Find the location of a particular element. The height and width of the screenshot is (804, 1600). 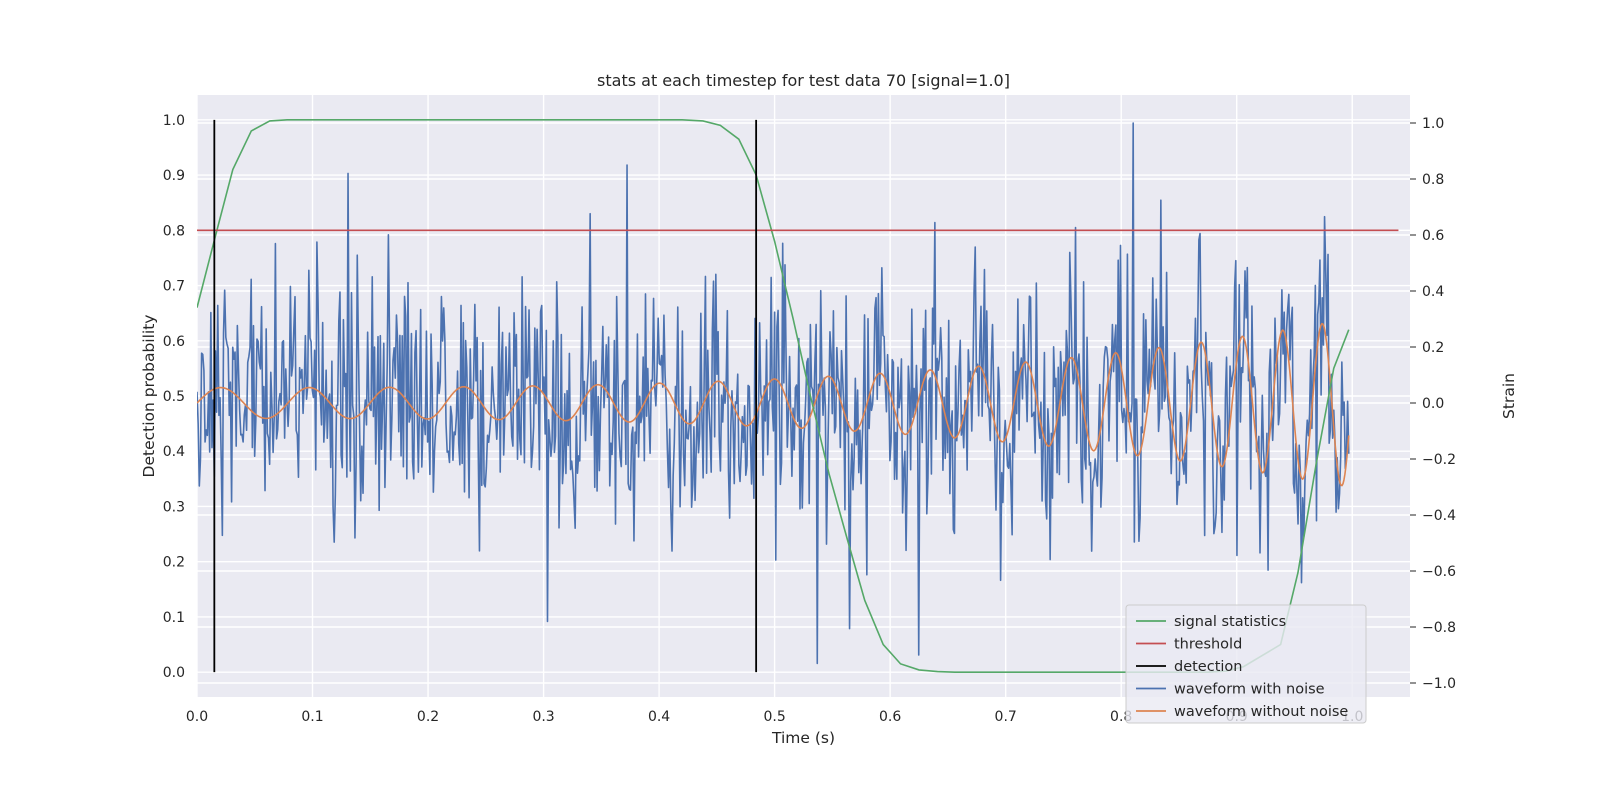

y-right-tick-label: −0.8 is located at coordinates (1439, 628).